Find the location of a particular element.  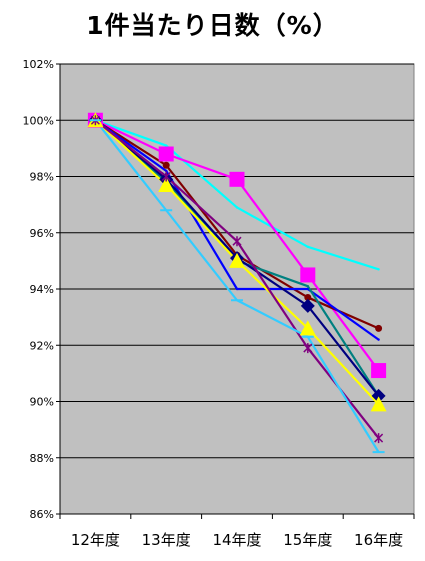

chart-title: 1件当たり日数（%） is located at coordinates (212, 25).